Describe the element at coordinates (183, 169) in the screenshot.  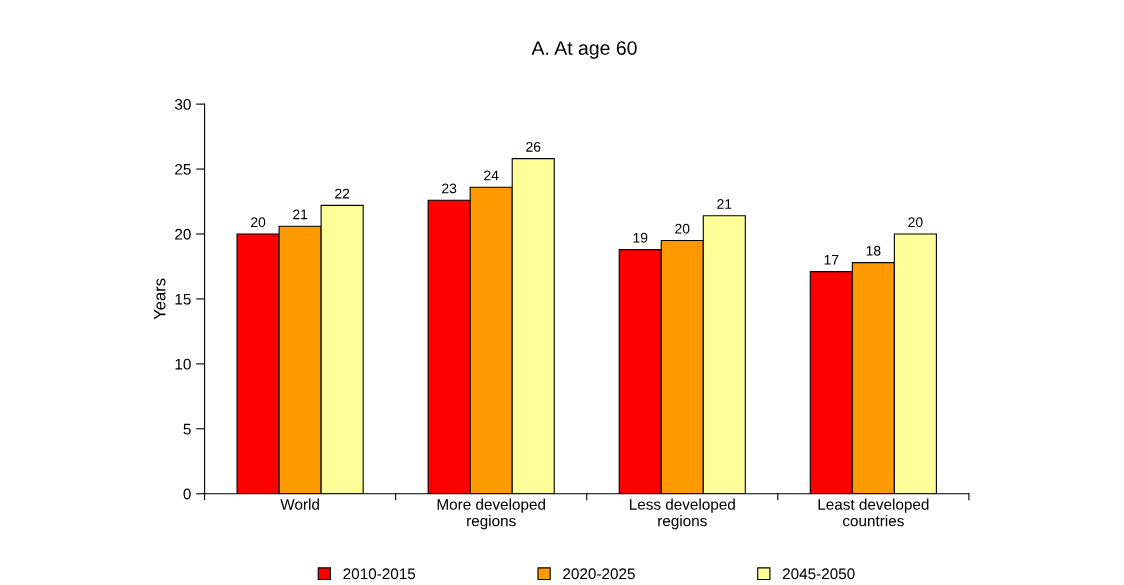
I see `y-tick-label: 25` at that location.